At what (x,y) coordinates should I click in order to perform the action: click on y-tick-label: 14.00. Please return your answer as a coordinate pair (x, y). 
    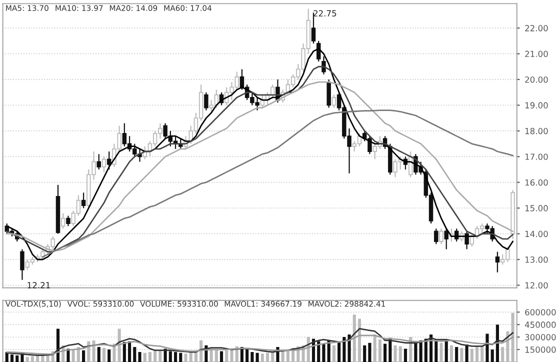
    Looking at the image, I should click on (536, 234).